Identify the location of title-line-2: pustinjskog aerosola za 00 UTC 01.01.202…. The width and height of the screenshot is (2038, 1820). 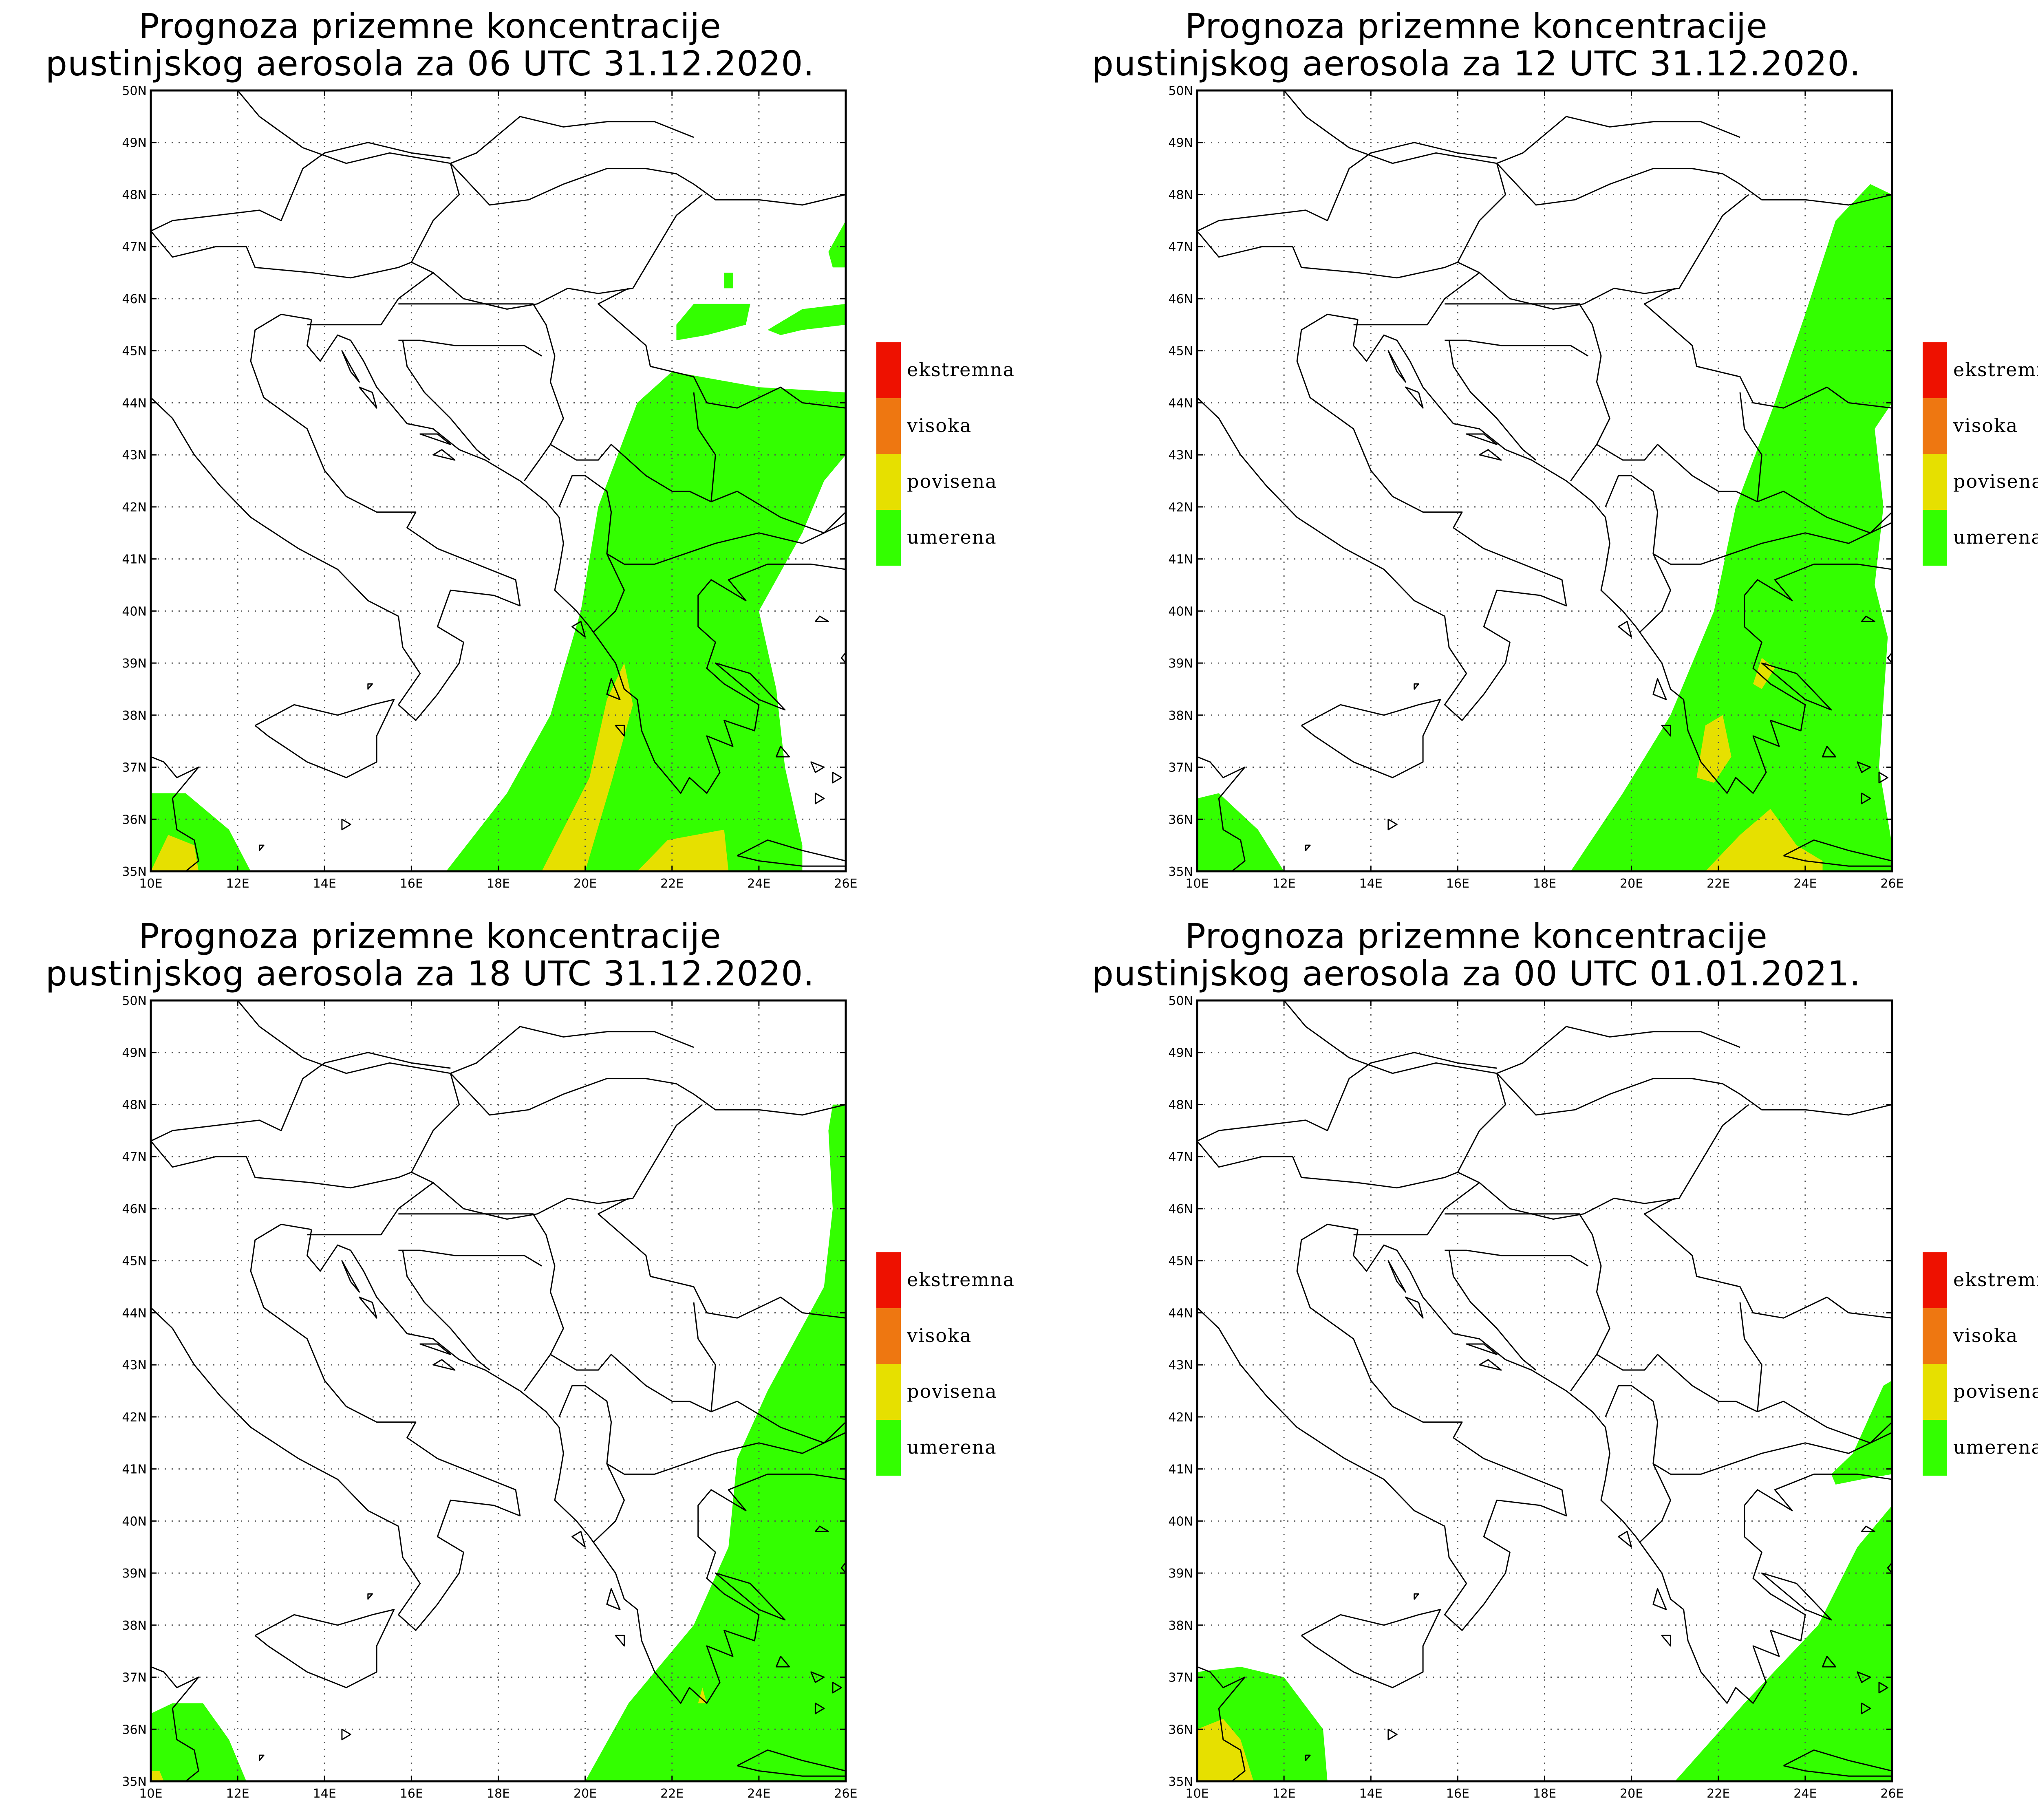
(1476, 974).